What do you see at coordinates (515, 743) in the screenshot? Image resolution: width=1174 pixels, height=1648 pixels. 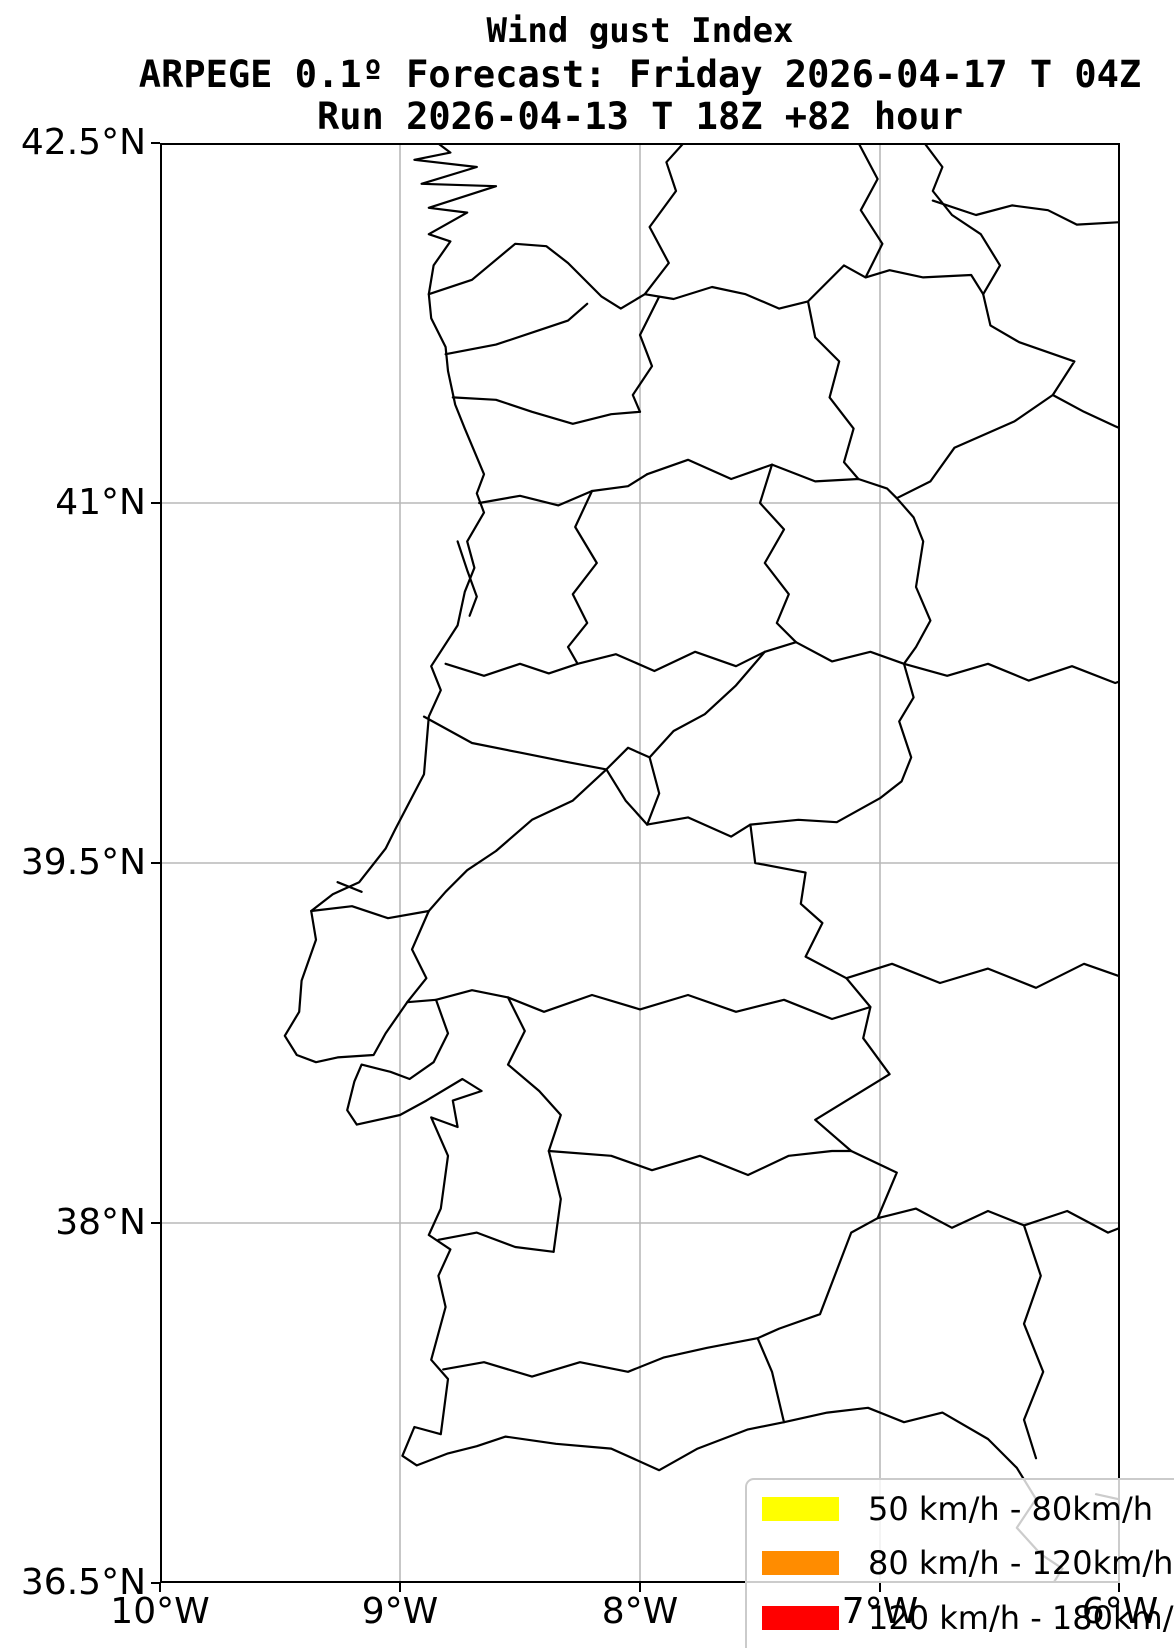 I see `boundary-district-coimbra-leiria` at bounding box center [515, 743].